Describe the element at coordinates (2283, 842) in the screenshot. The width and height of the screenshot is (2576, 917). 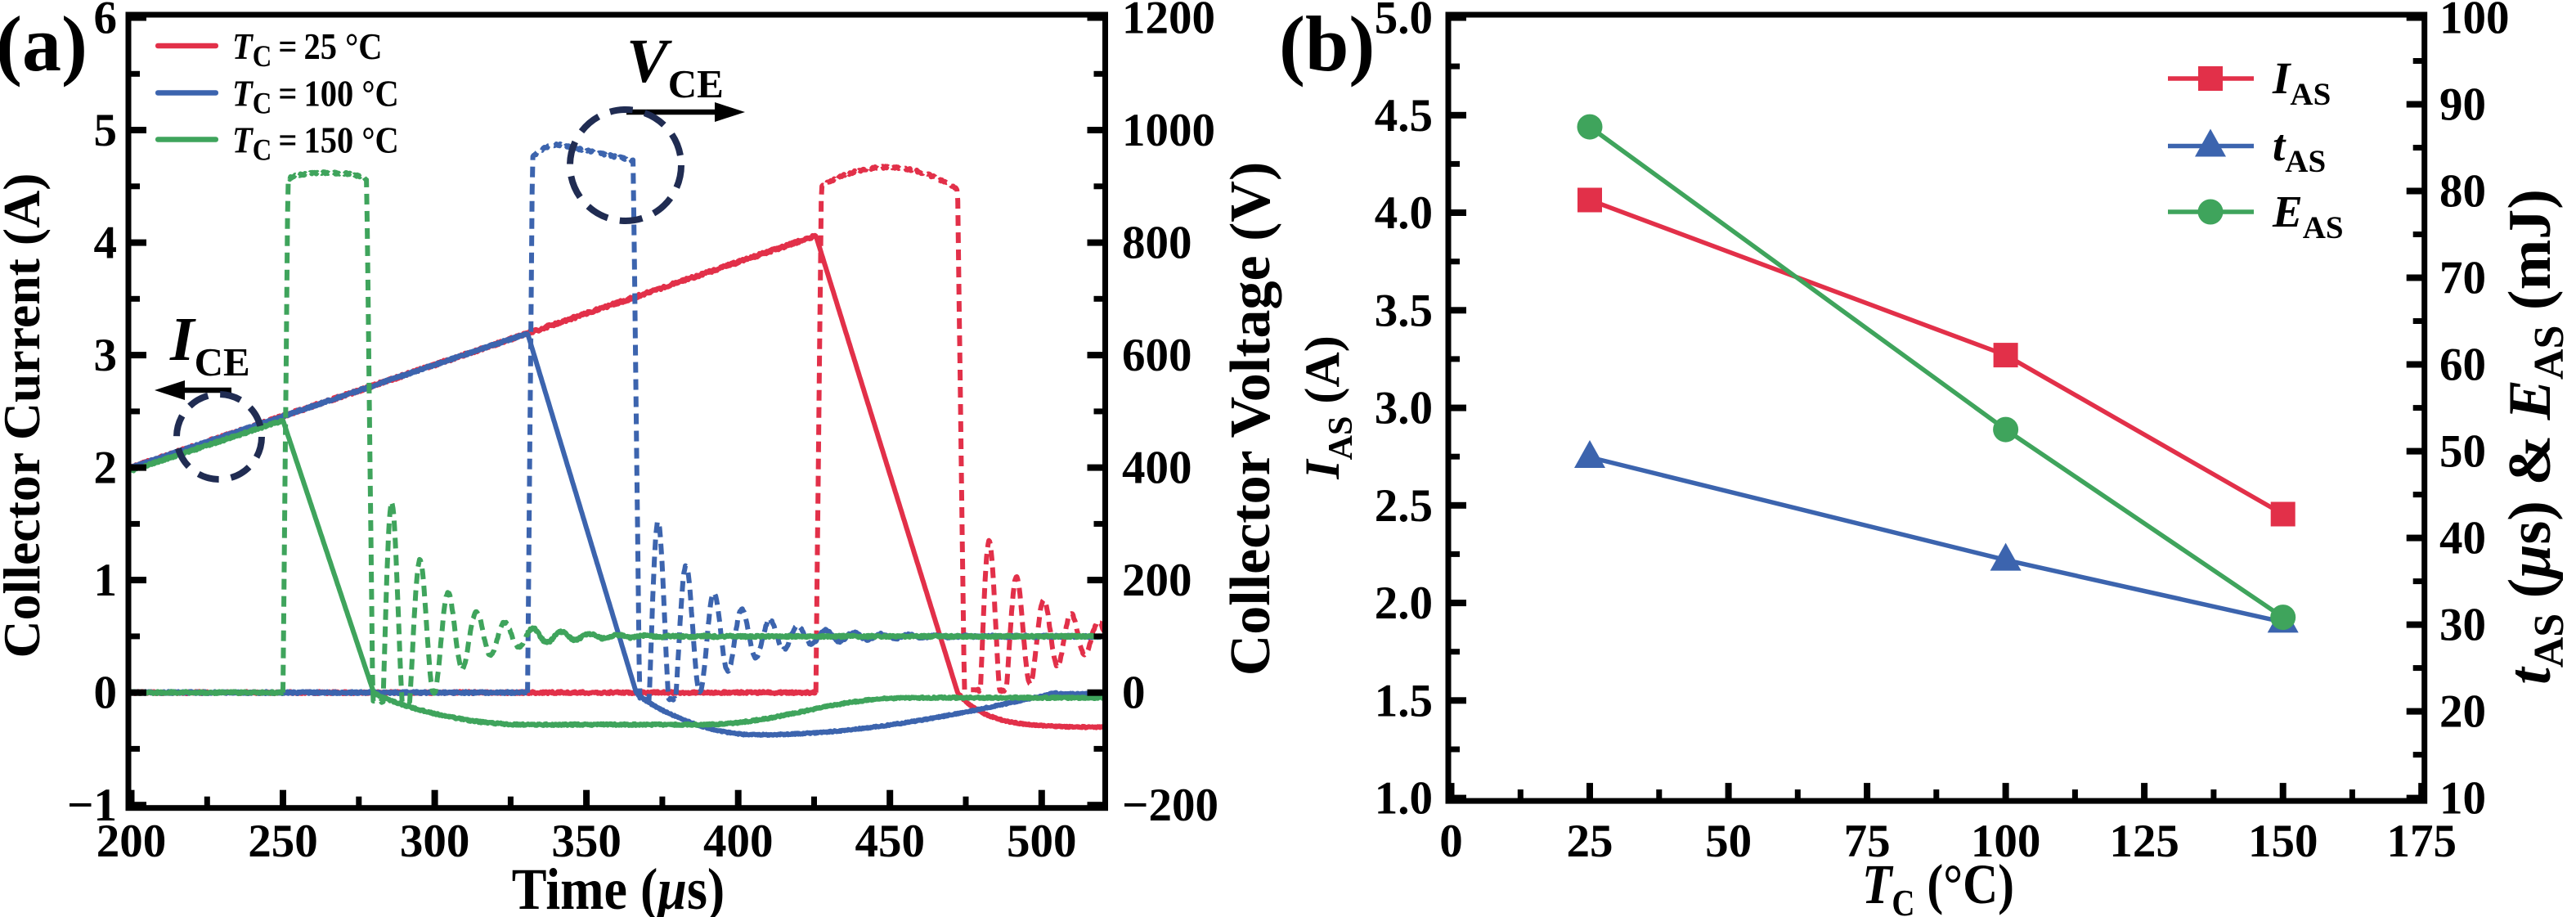
I see `svg-text: 150` at that location.